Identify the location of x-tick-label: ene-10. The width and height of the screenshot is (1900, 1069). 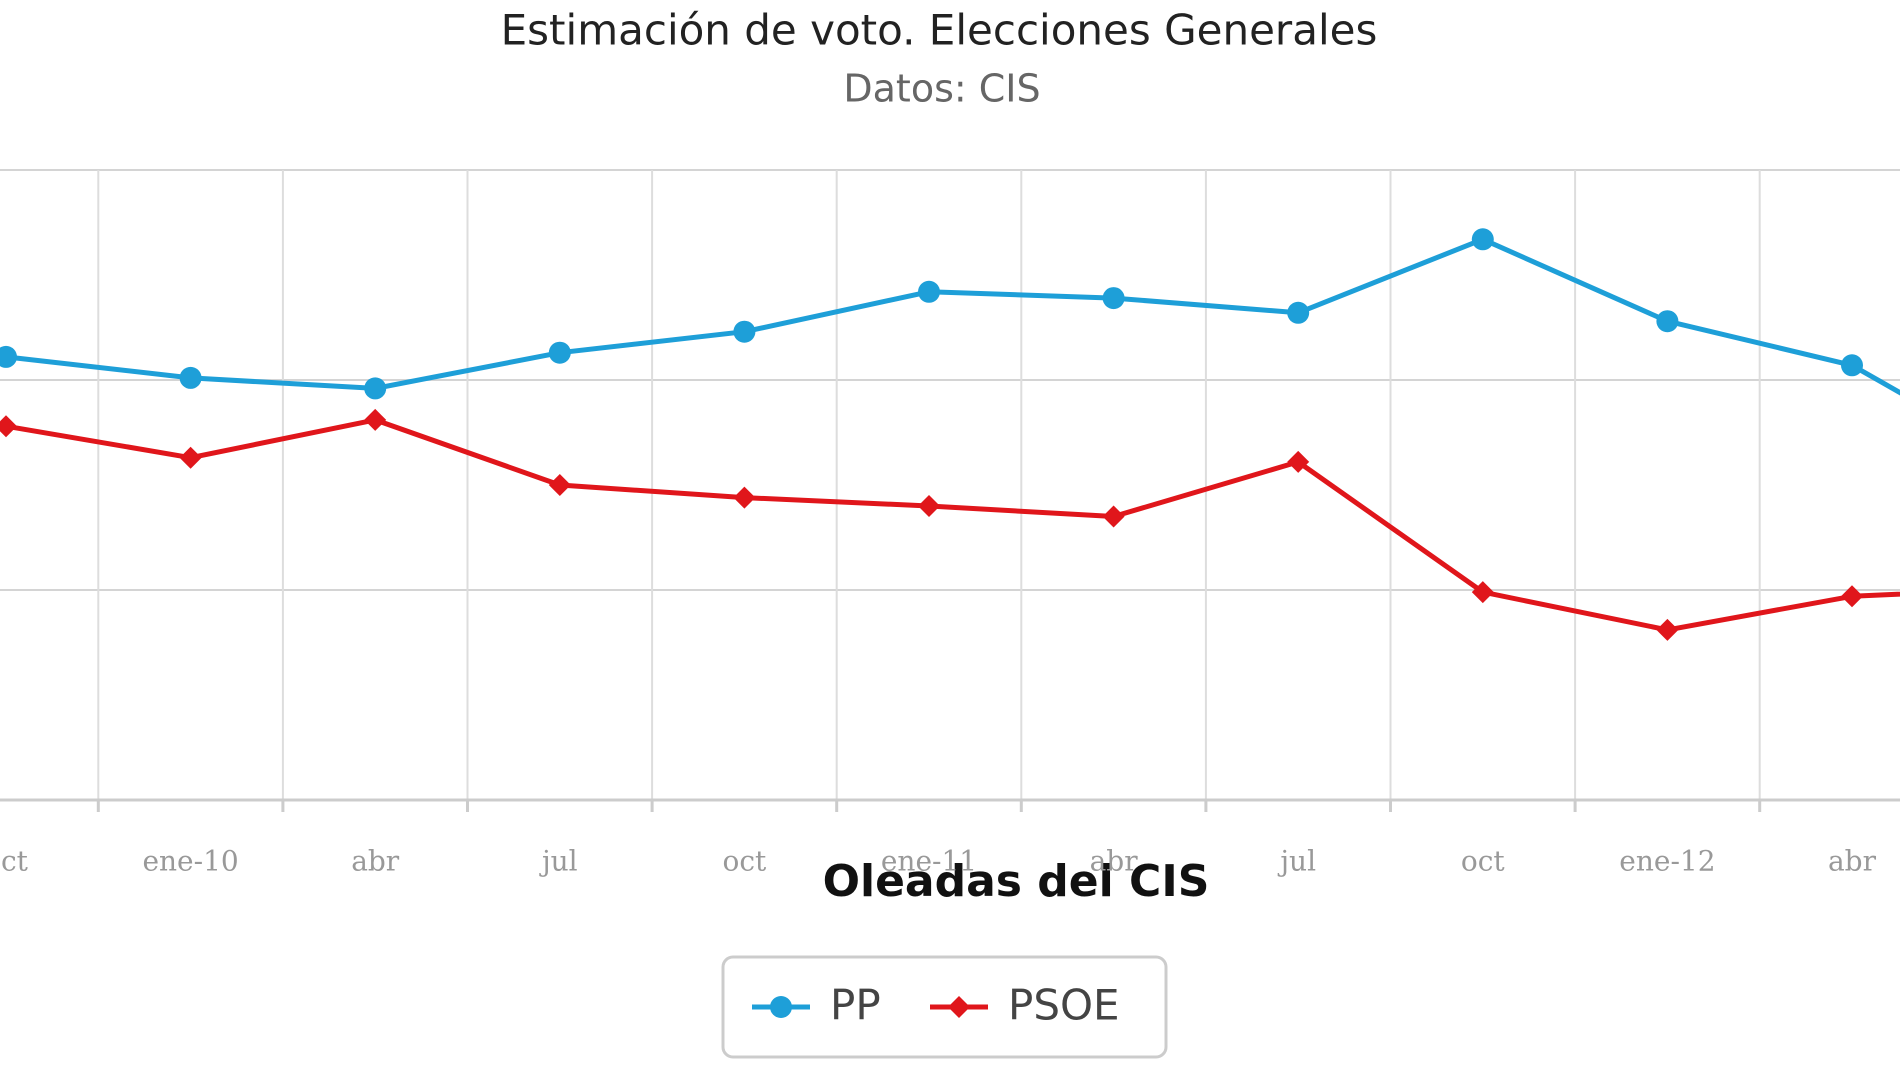
(190, 861).